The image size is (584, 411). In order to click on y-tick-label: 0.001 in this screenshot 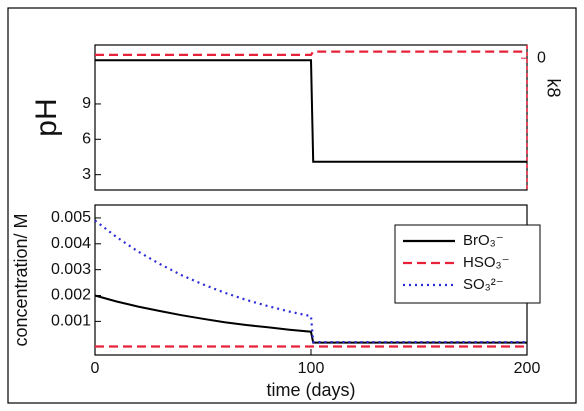, I will do `click(71, 321)`.